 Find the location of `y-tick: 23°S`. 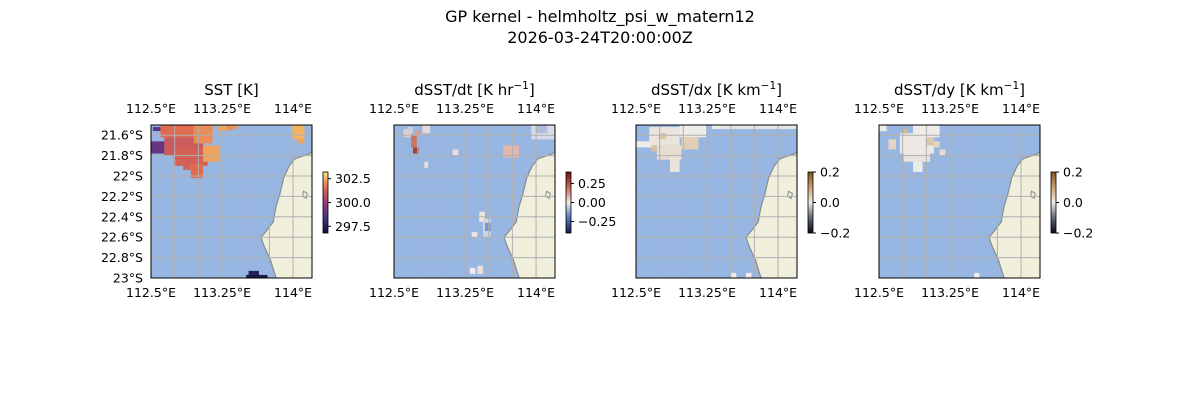

y-tick: 23°S is located at coordinates (128, 278).